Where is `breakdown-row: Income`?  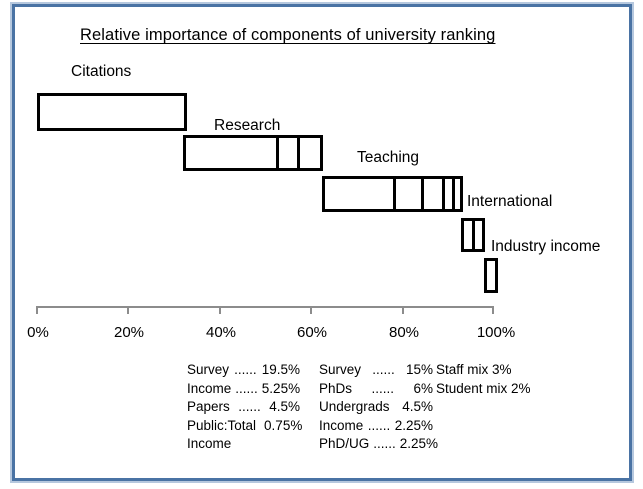 breakdown-row: Income is located at coordinates (243, 444).